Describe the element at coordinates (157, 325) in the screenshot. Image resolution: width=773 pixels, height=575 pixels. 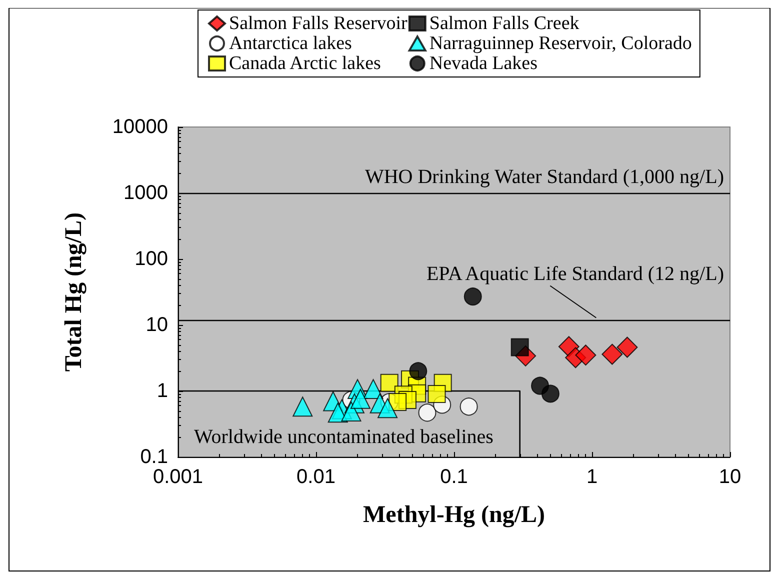
I see `y-tick-label: 10` at that location.